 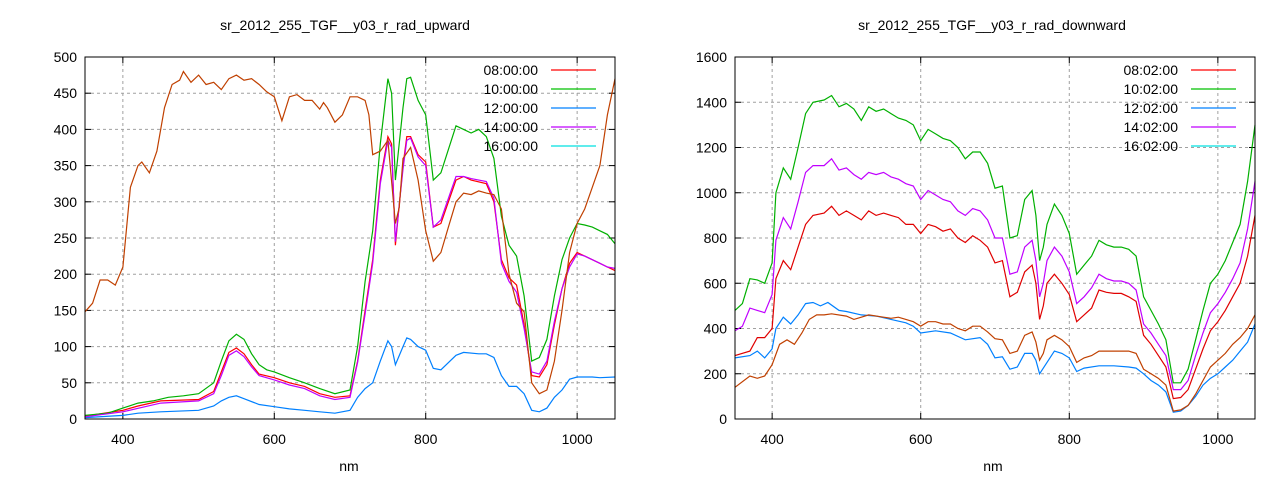 I want to click on legend: 08:00:00 10:00:00 12:00:00 14:00:00 16:00:00, so click(x=540, y=108).